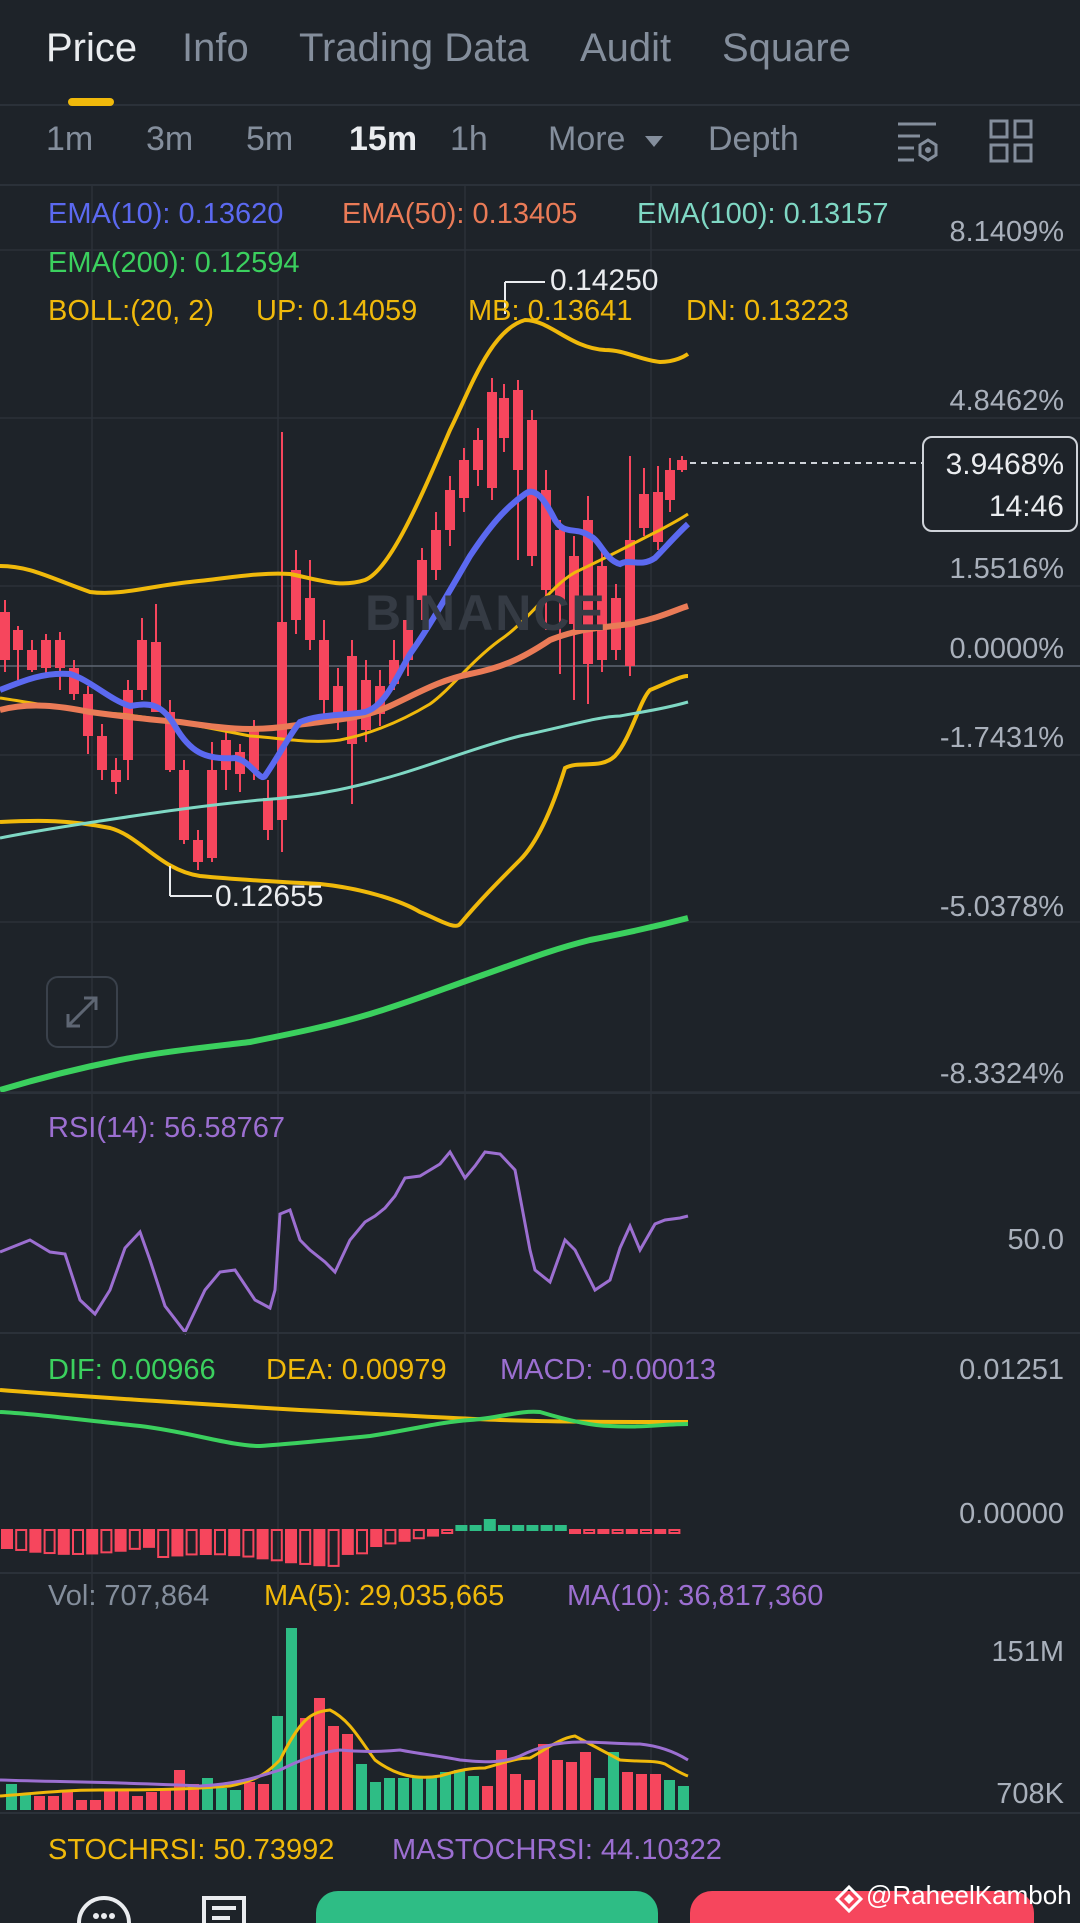 This screenshot has height=1923, width=1080. Describe the element at coordinates (1004, 464) in the screenshot. I see `current-price-percent: 3.9468%` at that location.